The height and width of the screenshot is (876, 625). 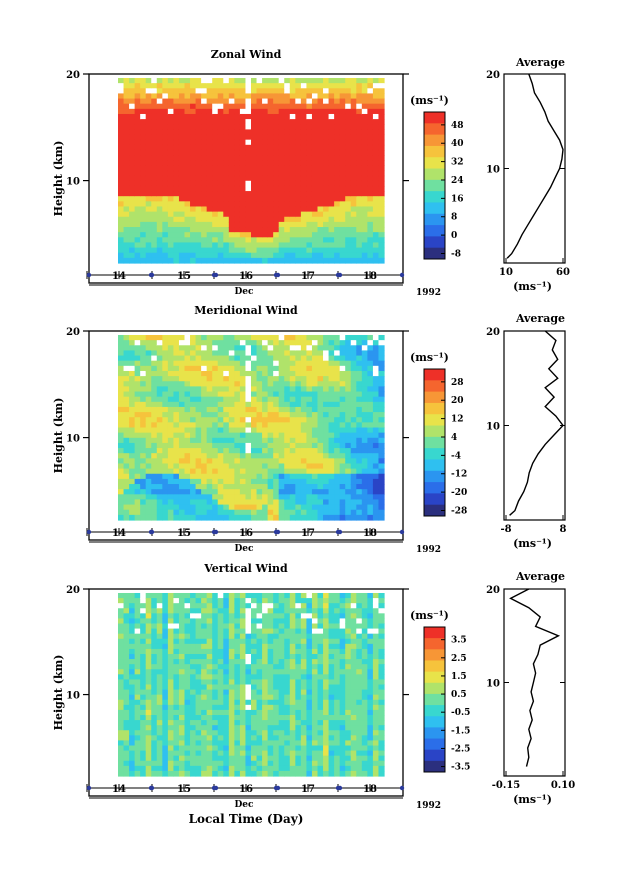 What do you see at coordinates (184, 533) in the screenshot?
I see `x-tick-label: 15` at bounding box center [184, 533].